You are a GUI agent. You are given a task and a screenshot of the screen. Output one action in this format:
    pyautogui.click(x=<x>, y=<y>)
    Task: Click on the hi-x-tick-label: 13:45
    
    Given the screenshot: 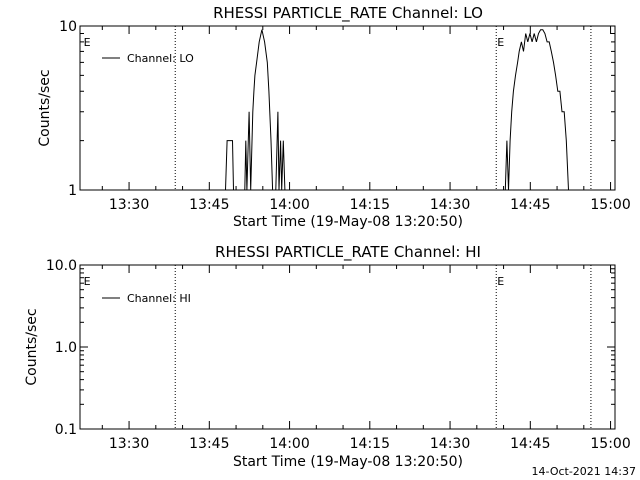 What is the action you would take?
    pyautogui.click(x=209, y=444)
    